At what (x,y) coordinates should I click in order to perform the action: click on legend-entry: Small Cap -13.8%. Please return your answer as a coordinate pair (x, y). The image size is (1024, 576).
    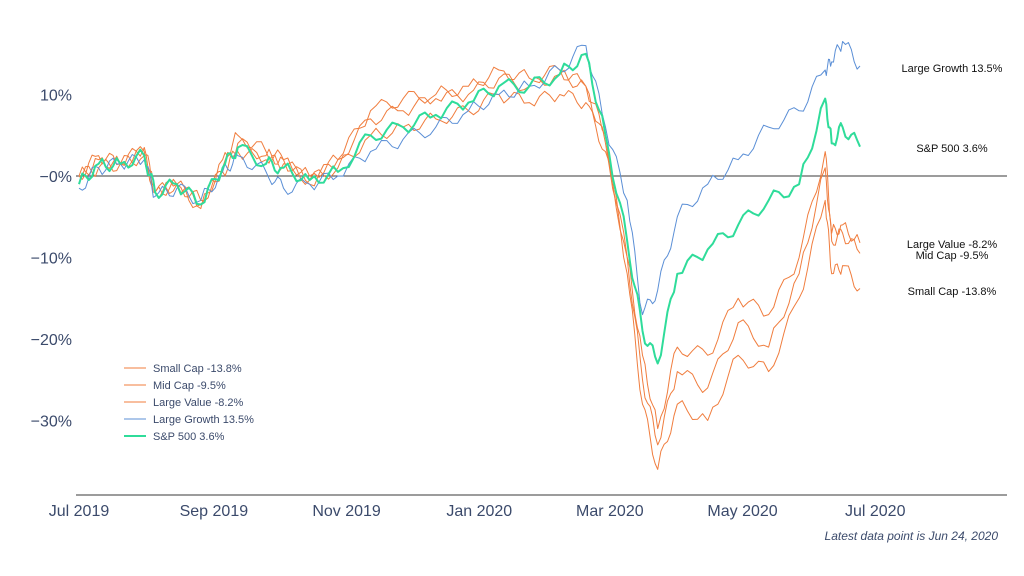
    Looking at the image, I should click on (197, 369).